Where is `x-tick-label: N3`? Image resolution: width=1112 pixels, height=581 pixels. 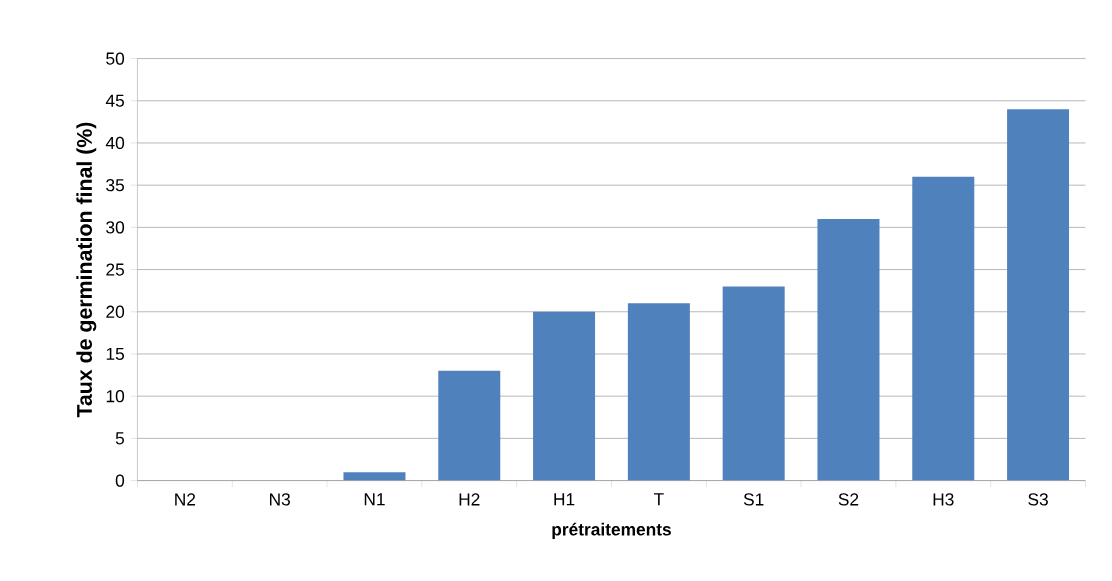 x-tick-label: N3 is located at coordinates (280, 499).